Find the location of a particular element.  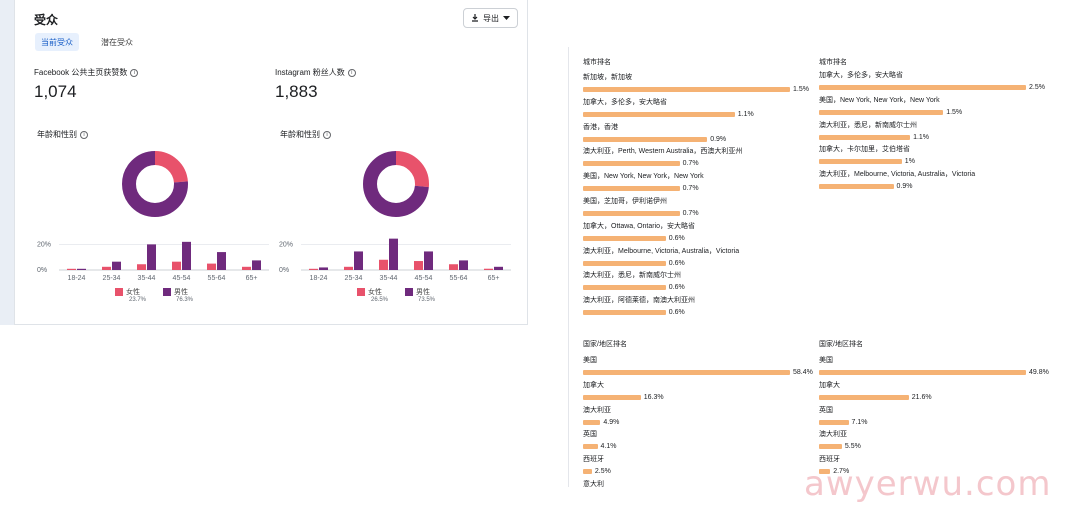

ranking-item: 加拿大 16.3% is located at coordinates (701, 392).